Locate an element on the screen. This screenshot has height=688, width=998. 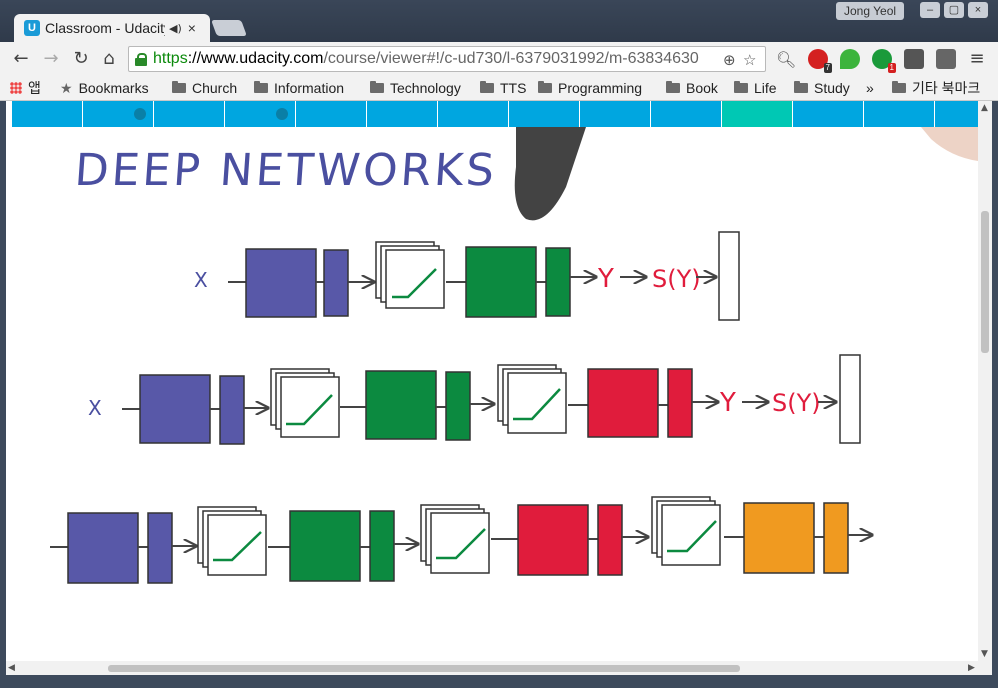
bookmark-folder-book: Book is located at coordinates (692, 88).